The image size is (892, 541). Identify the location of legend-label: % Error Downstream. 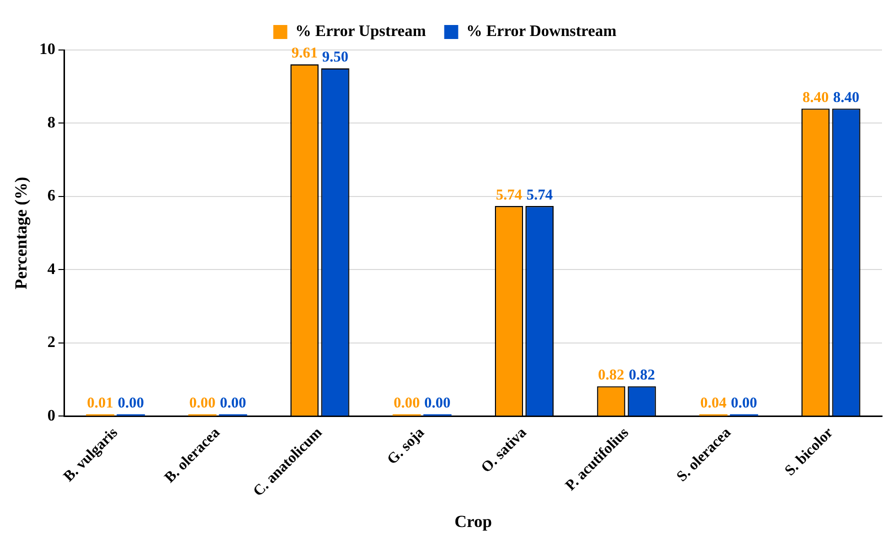
(542, 31).